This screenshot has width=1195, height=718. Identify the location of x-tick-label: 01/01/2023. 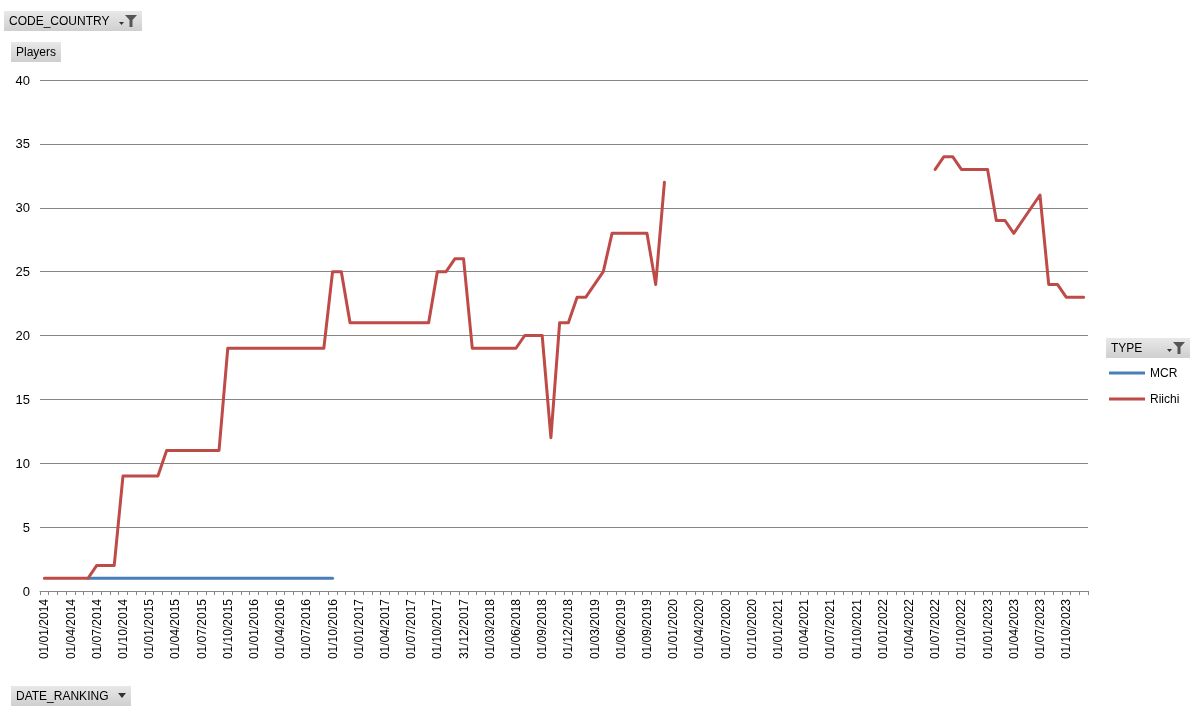
(987, 629).